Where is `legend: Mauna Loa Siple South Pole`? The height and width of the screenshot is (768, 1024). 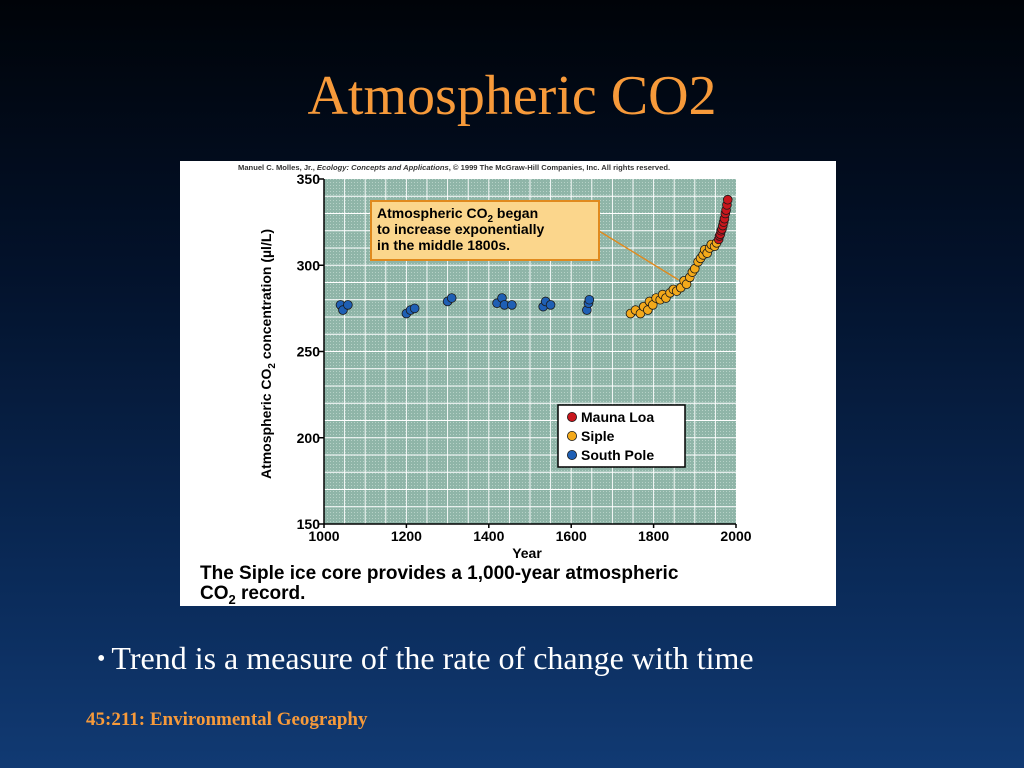 legend: Mauna Loa Siple South Pole is located at coordinates (621, 436).